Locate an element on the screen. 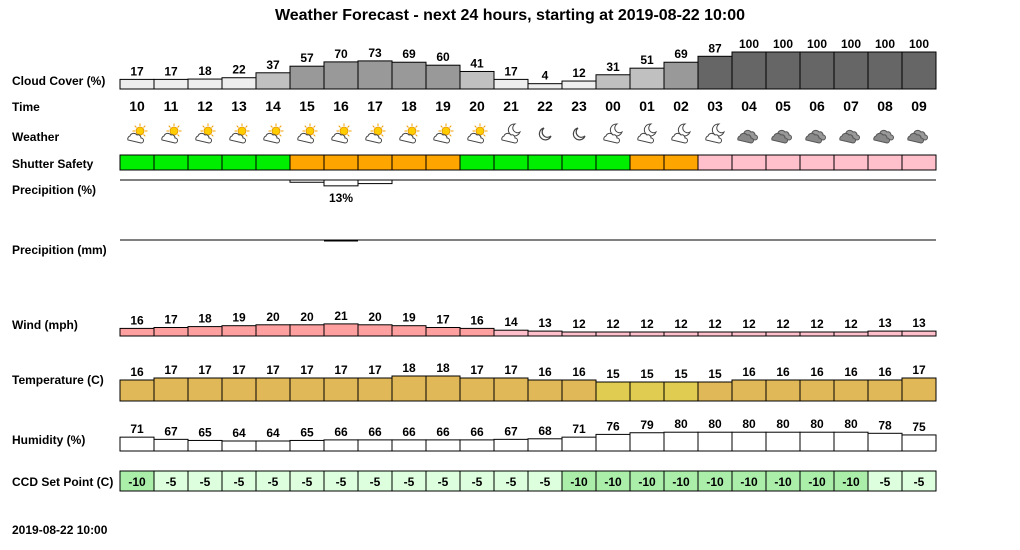  hour-label: 15 is located at coordinates (307, 106).